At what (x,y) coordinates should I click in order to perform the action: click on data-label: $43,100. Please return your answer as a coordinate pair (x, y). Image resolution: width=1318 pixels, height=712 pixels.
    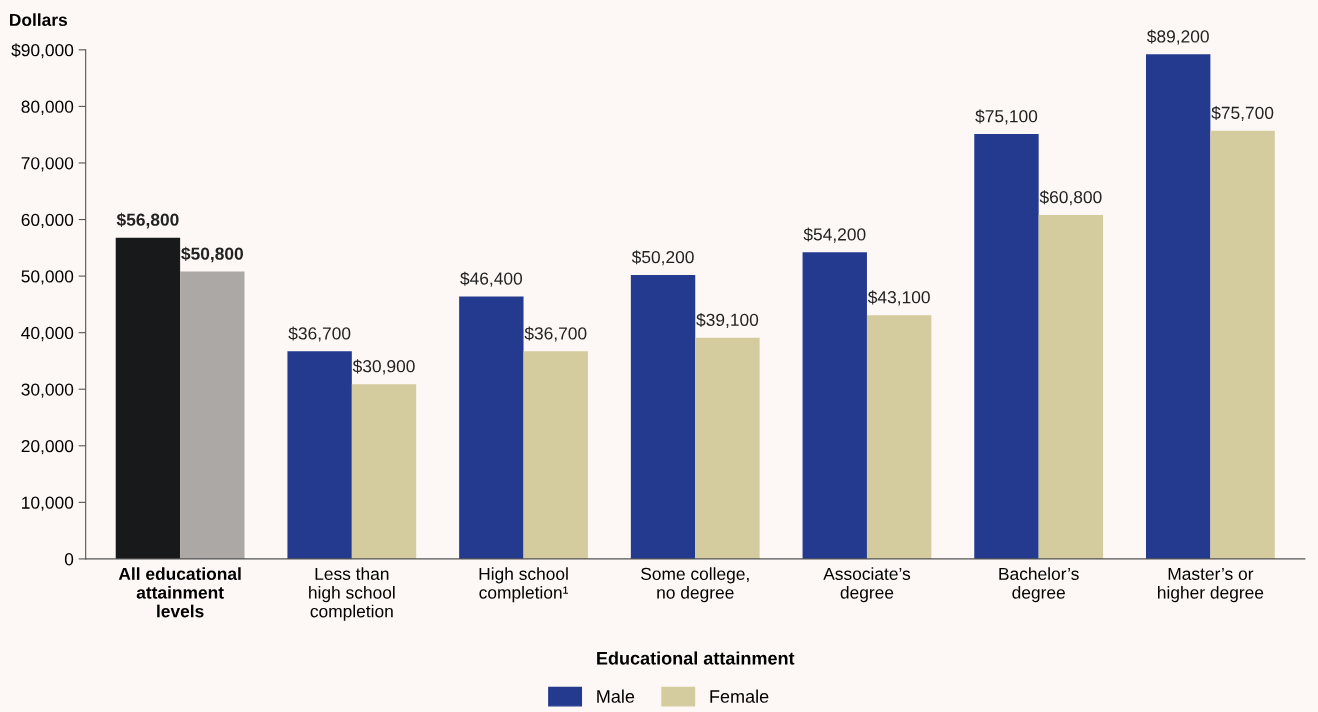
    Looking at the image, I should click on (898, 298).